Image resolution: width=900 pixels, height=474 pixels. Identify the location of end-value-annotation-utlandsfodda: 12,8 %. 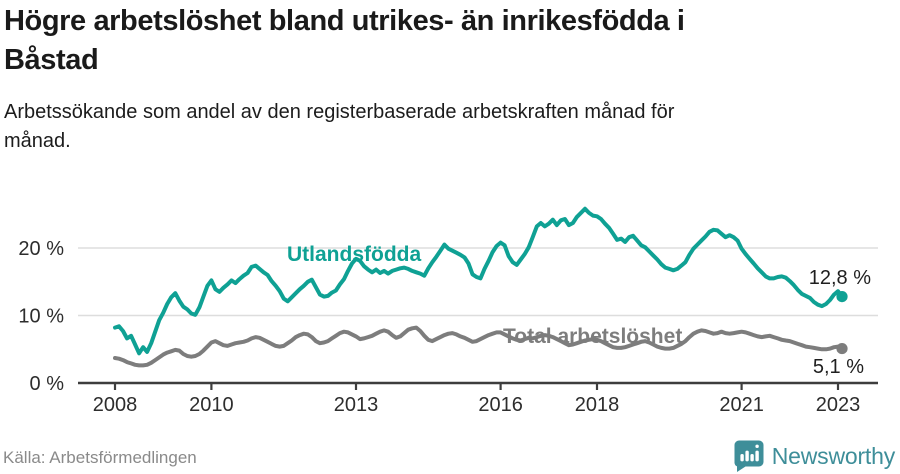
(840, 278).